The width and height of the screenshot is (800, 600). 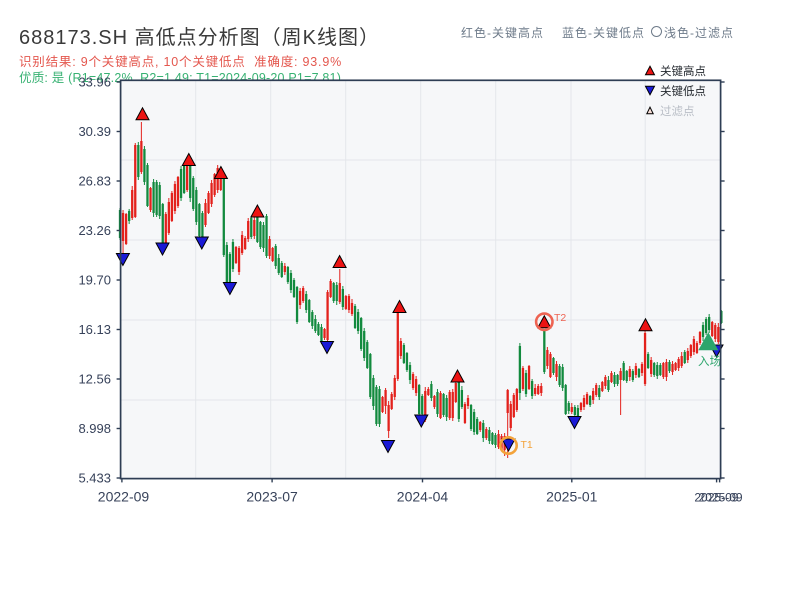 What do you see at coordinates (94, 379) in the screenshot?
I see `svg-text: 12.56` at bounding box center [94, 379].